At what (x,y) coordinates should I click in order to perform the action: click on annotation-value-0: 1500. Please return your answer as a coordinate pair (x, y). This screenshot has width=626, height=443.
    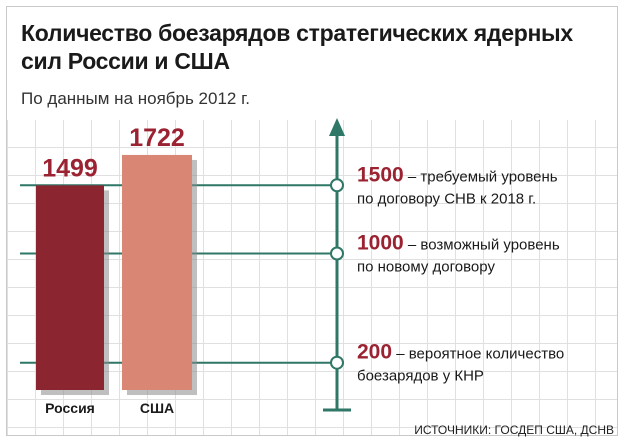
    Looking at the image, I should click on (380, 174).